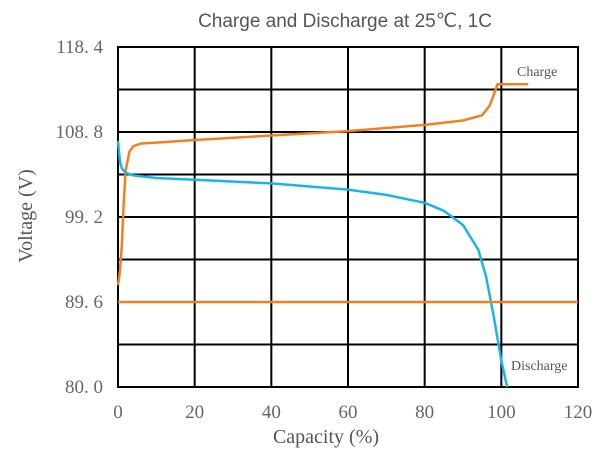 The height and width of the screenshot is (449, 597). What do you see at coordinates (84, 302) in the screenshot?
I see `y-tick-label: 89. 6` at bounding box center [84, 302].